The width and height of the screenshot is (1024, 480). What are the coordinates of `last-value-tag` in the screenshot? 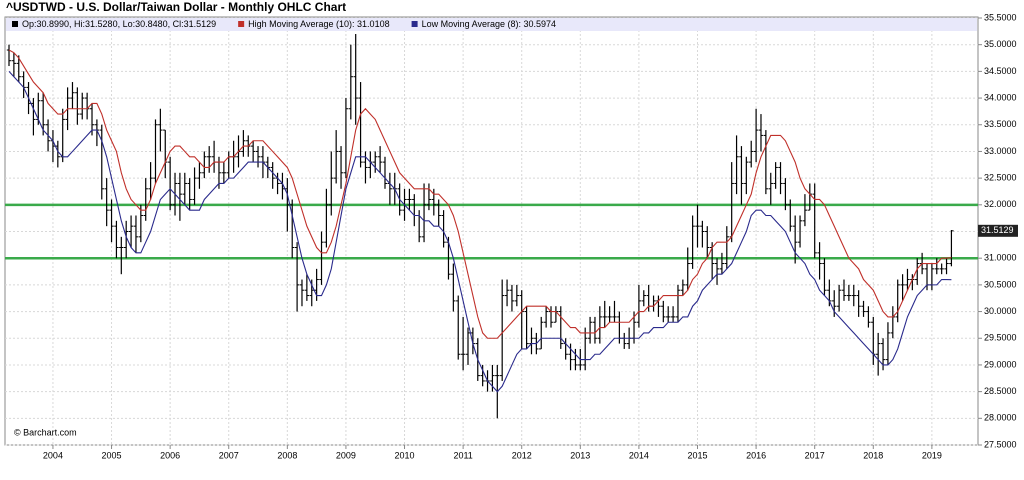 It's located at (998, 230).